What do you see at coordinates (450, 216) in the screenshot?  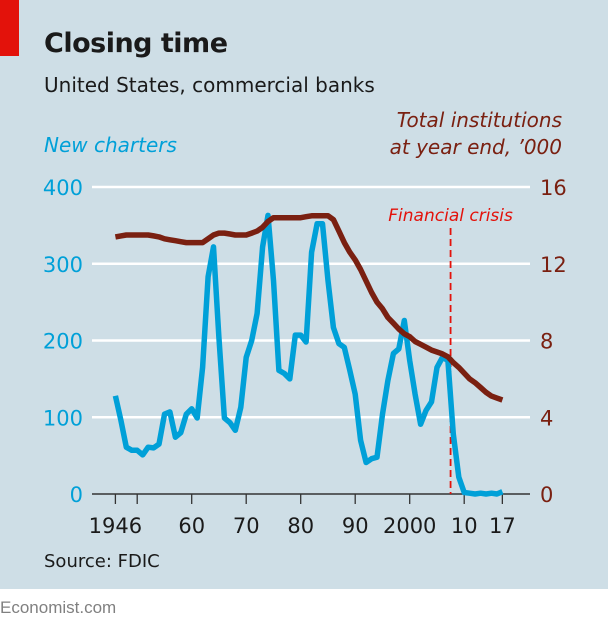 I see `financial-crisis-label: Financial crisis` at bounding box center [450, 216].